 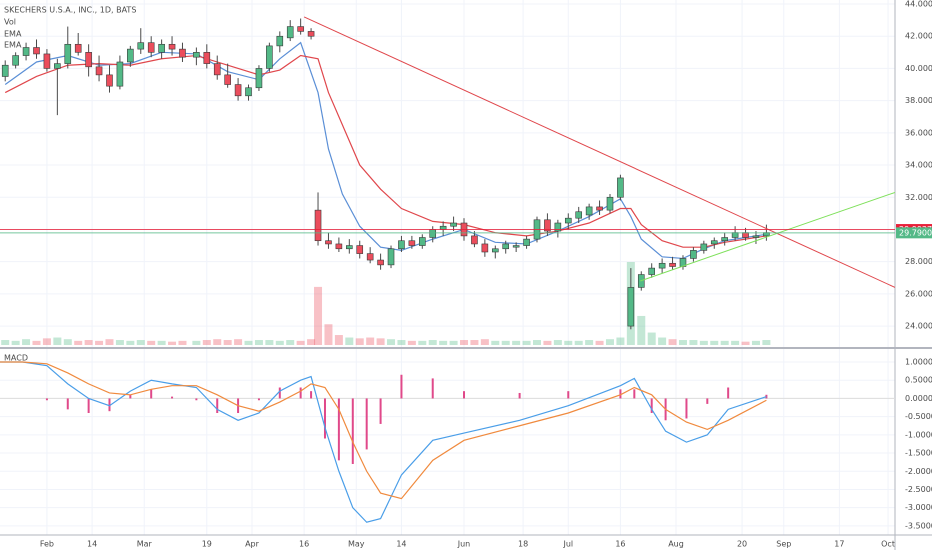 I want to click on y-tick-label: 42.0000, so click(x=918, y=36).